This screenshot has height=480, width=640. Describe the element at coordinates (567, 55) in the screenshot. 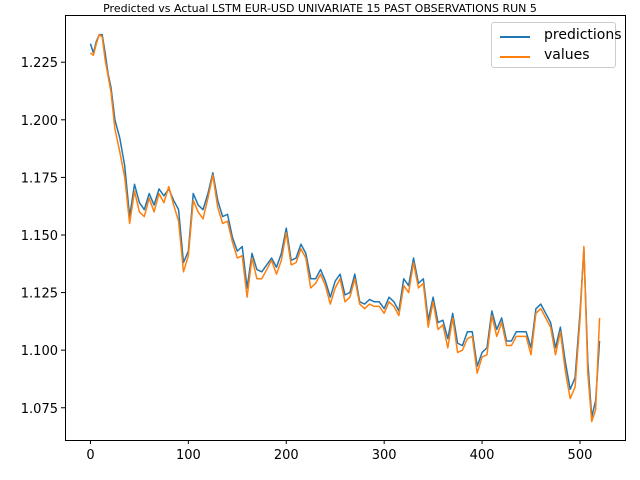

I see `legend-label-values: values` at that location.